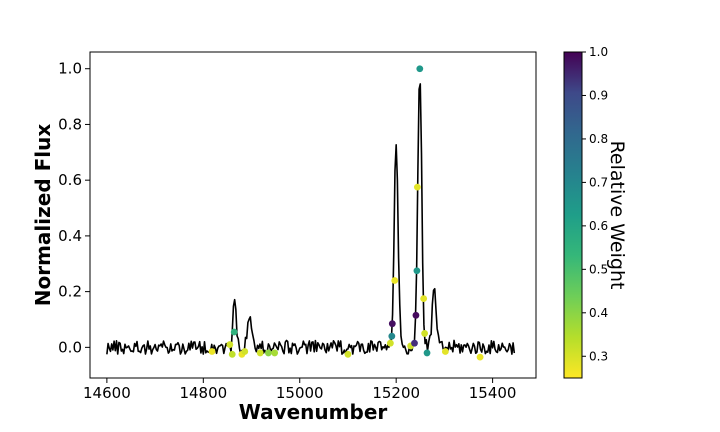  What do you see at coordinates (70, 347) in the screenshot?
I see `y-tick-label: 0.0` at bounding box center [70, 347].